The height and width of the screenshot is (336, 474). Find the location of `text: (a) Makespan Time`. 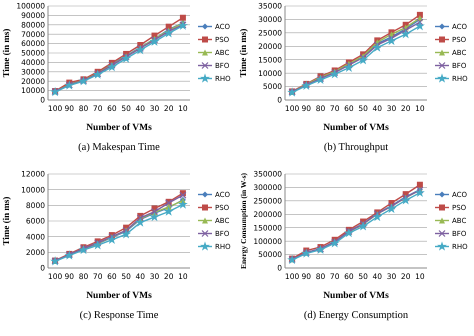

text: (a) Makespan Time is located at coordinates (119, 147).